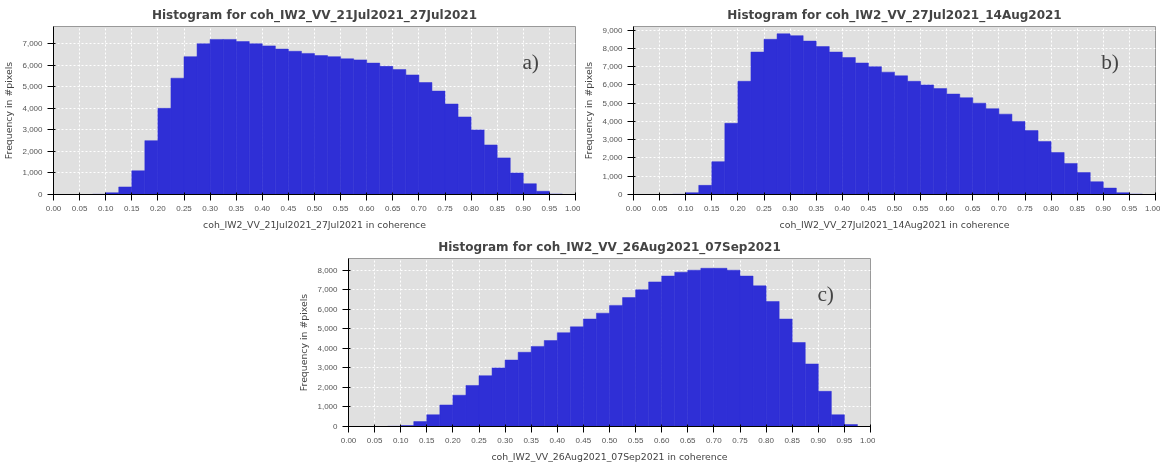 This screenshot has width=1171, height=472. I want to click on x-axis-title: coh_IW2_VV_27Jul2021_14Aug2021 in coherence, so click(894, 224).